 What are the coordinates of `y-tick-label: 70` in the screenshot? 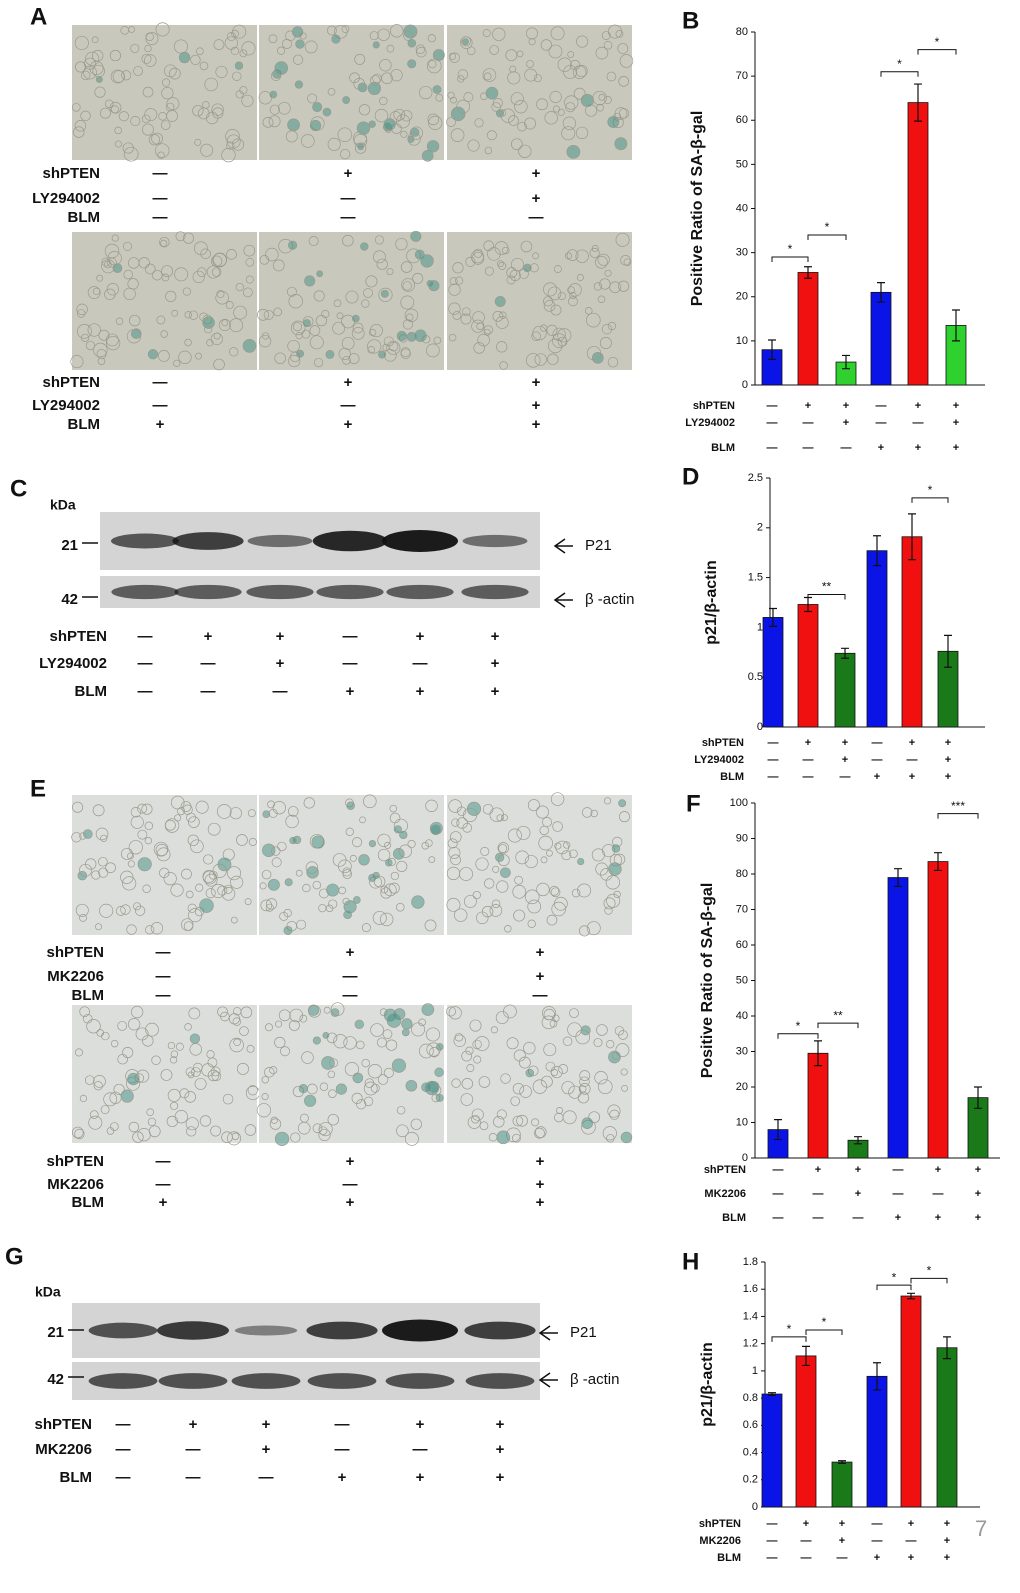 It's located at (742, 76).